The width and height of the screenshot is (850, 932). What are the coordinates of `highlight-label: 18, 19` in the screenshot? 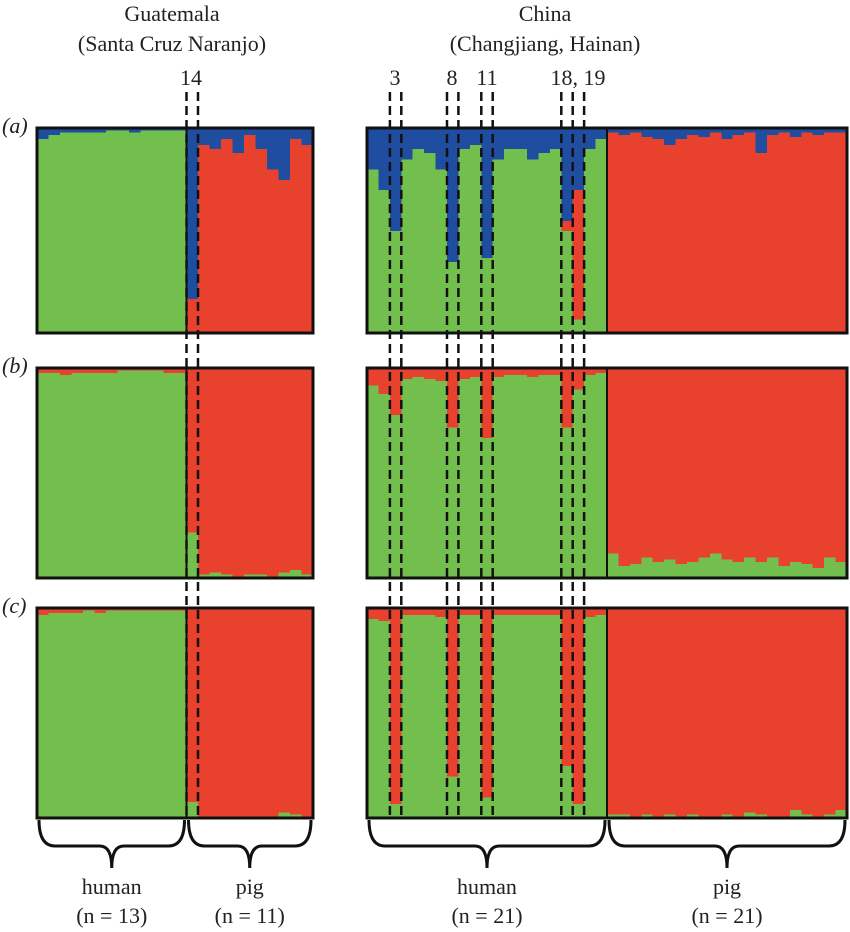 It's located at (578, 77).